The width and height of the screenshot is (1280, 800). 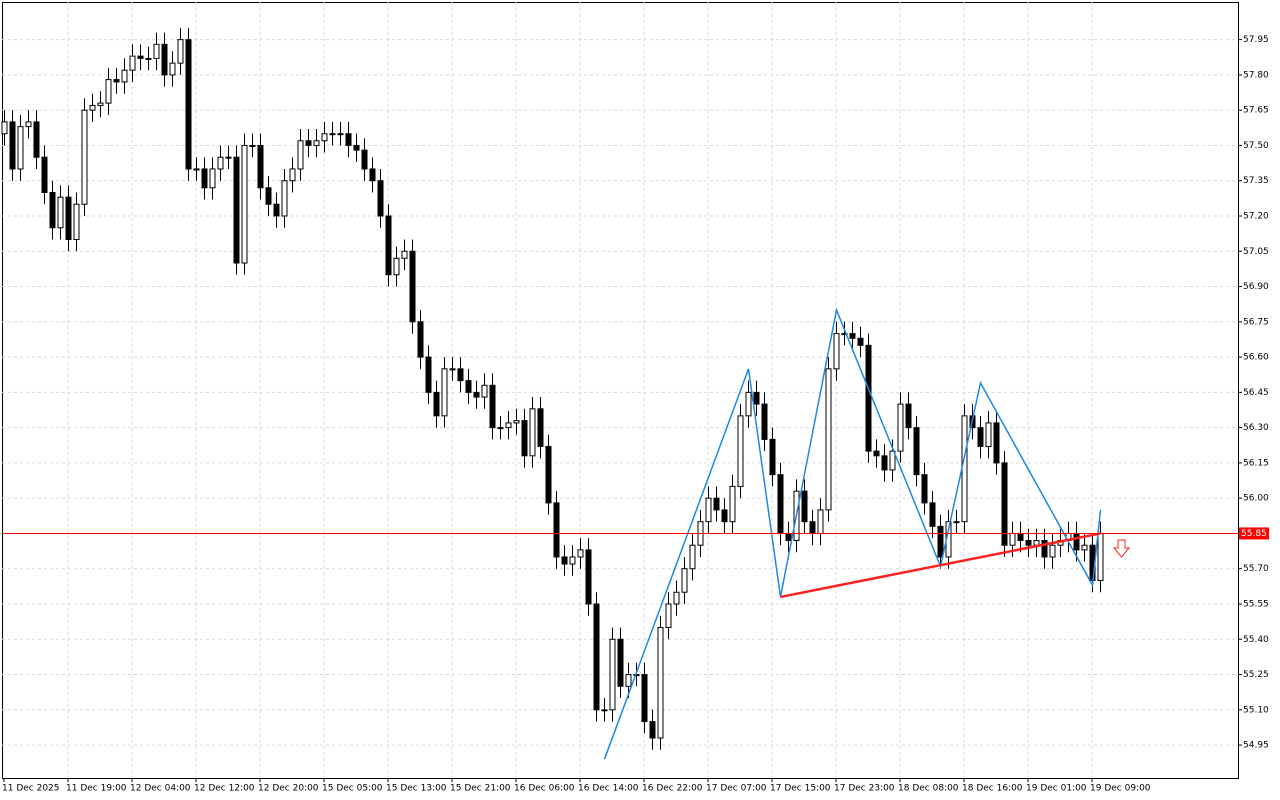 I want to click on x-tick-label: 15 Dec 13:00, so click(x=416, y=789).